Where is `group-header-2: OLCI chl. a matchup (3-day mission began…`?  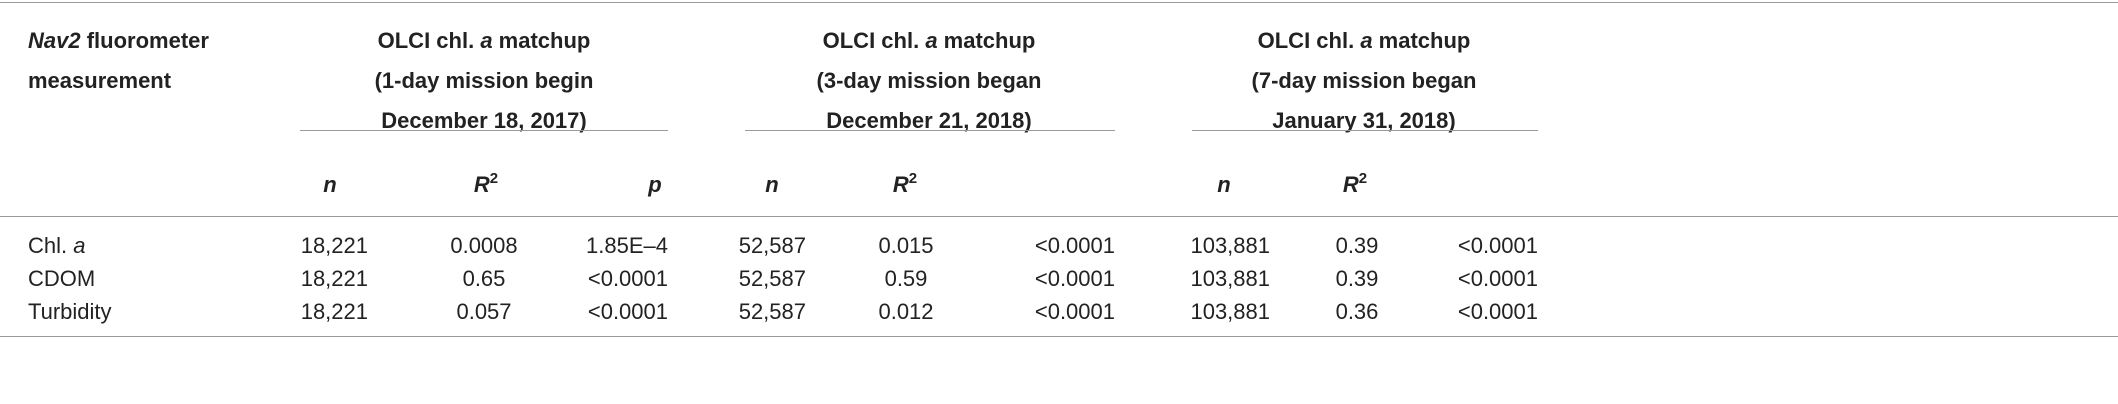
group-header-2: OLCI chl. a matchup (3-day mission began… is located at coordinates (929, 81).